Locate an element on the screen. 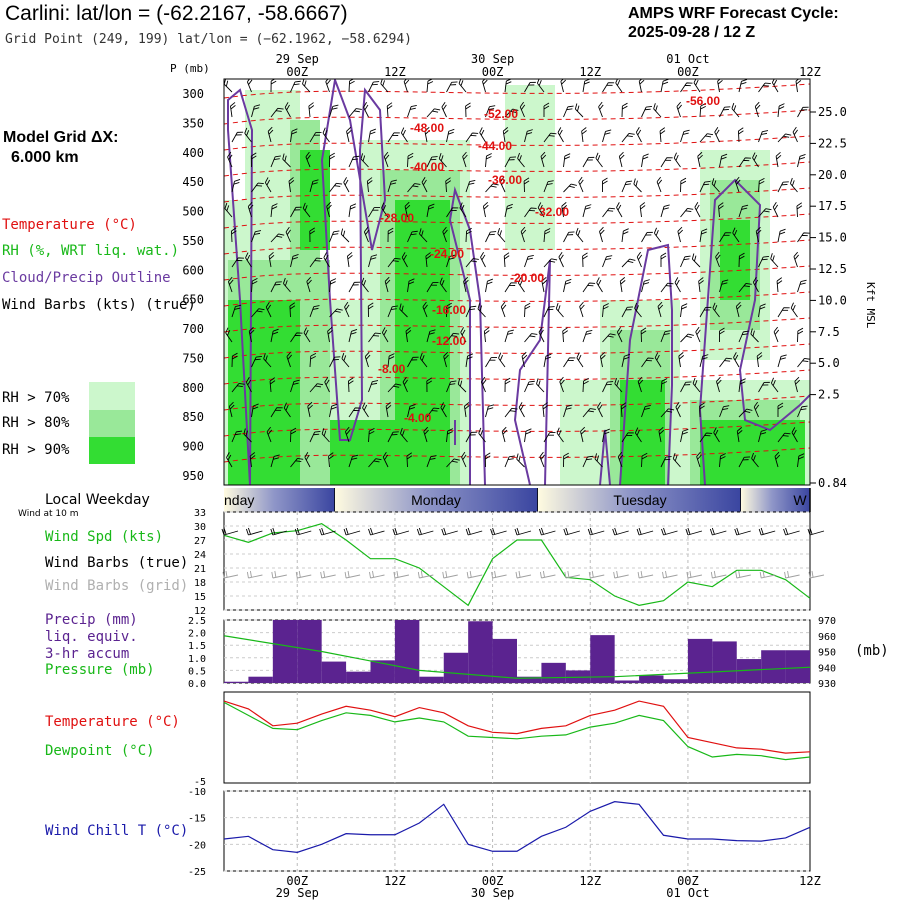 This screenshot has width=900, height=900. pressure-tick-label: 930 is located at coordinates (827, 684).